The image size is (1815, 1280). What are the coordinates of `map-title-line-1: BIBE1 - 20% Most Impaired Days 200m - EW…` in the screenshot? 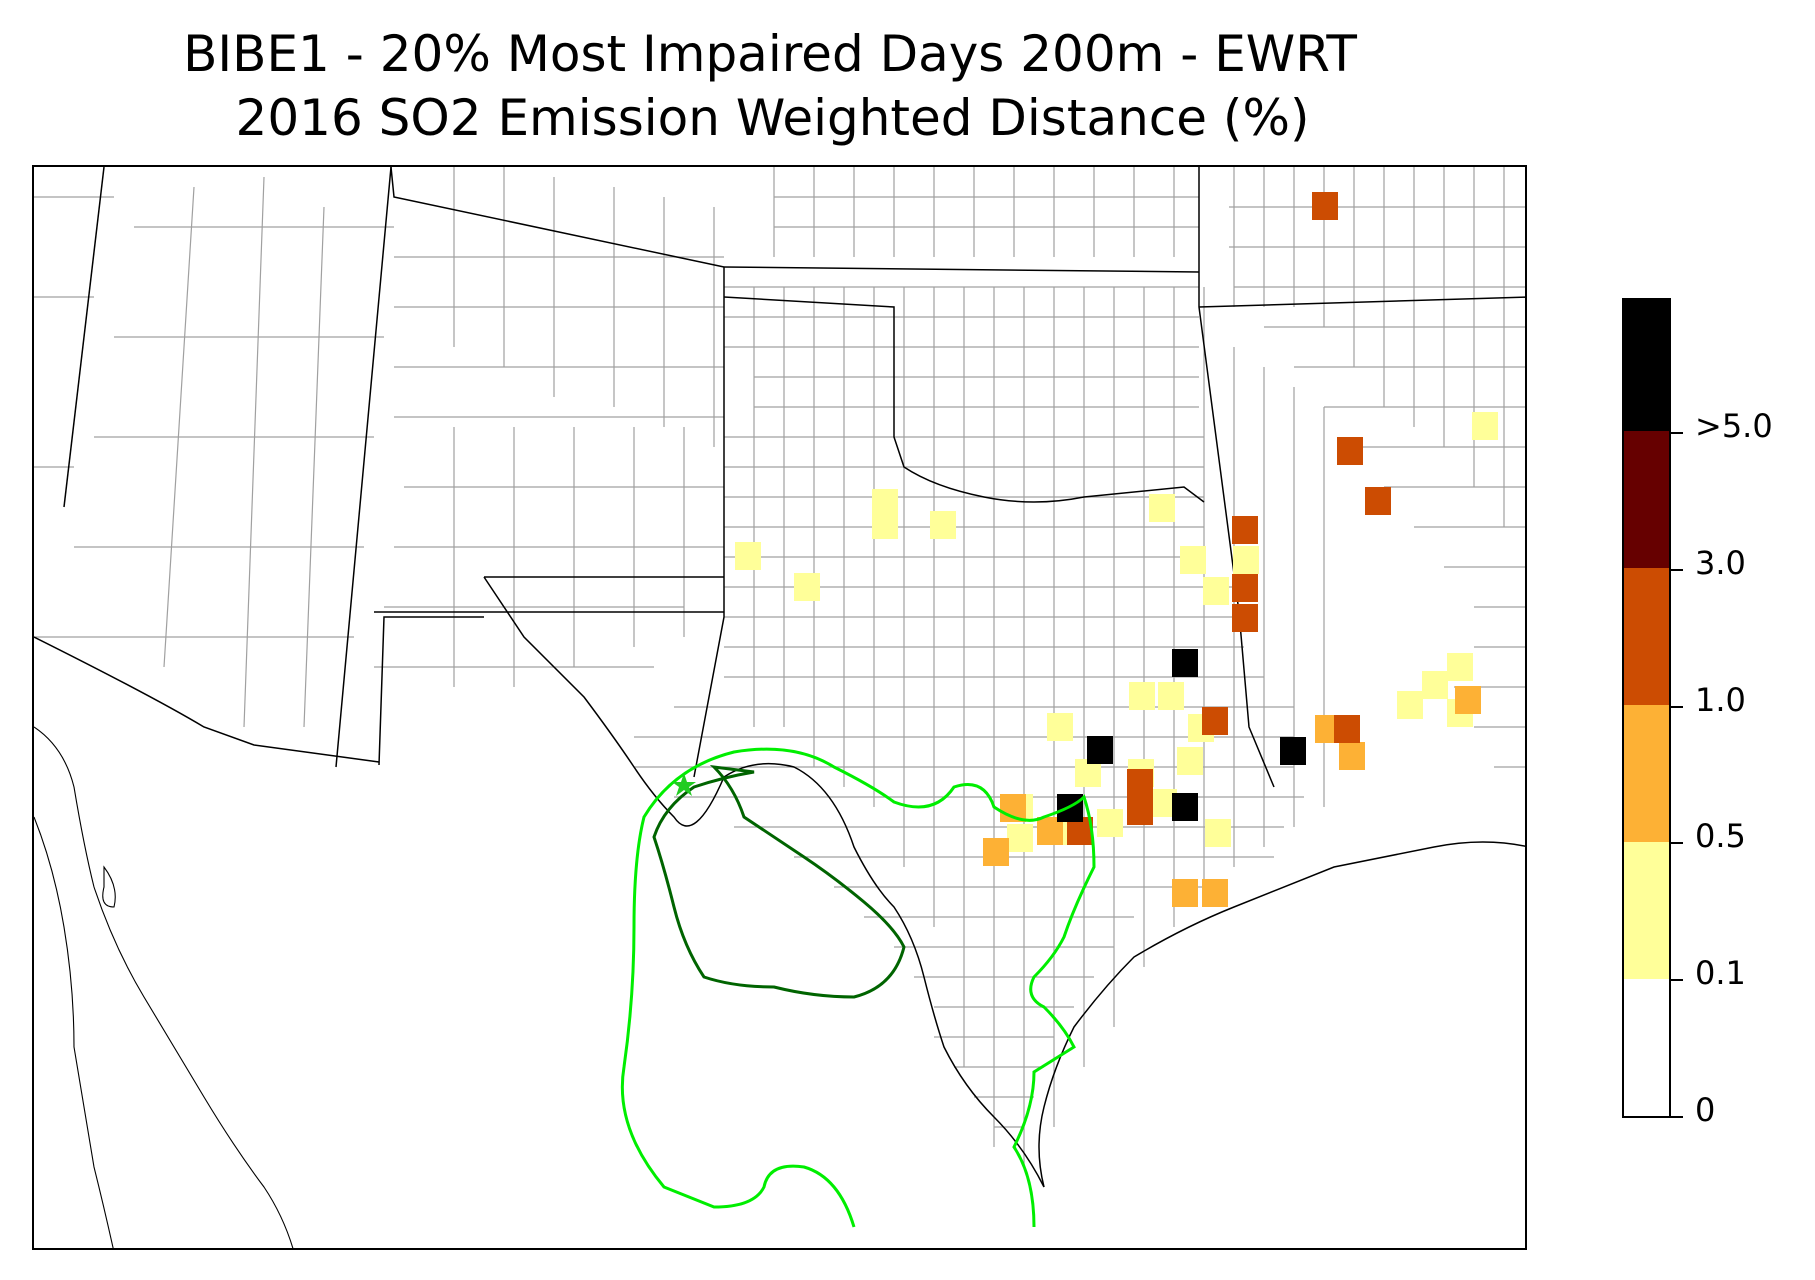 It's located at (770, 54).